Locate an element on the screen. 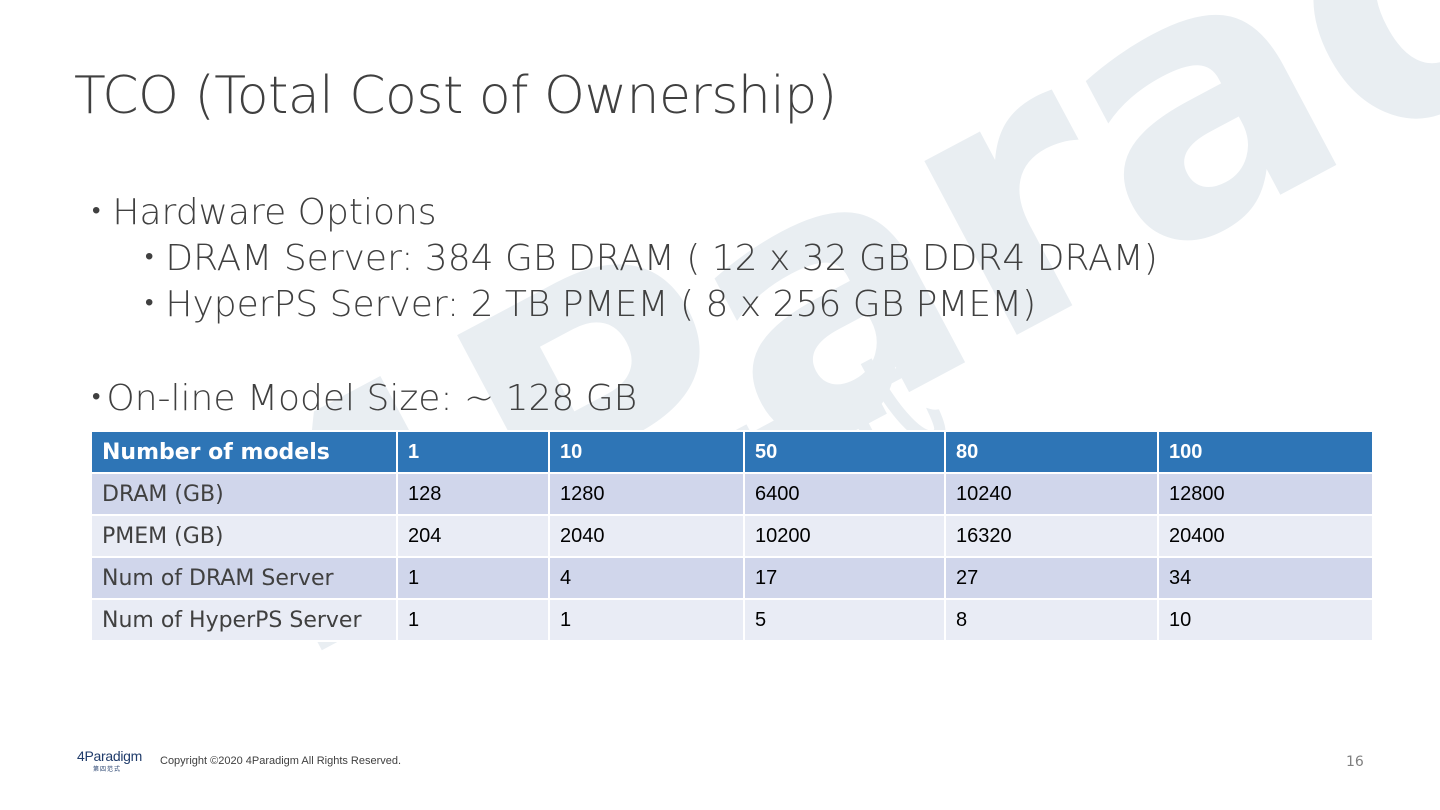 The width and height of the screenshot is (1440, 810). table-cell: 4 is located at coordinates (646, 578).